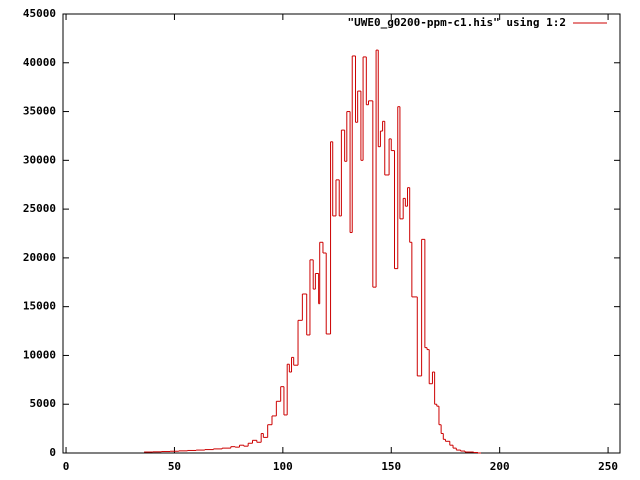 Image resolution: width=640 pixels, height=480 pixels. Describe the element at coordinates (39, 257) in the screenshot. I see `y-tick-label: 20000` at that location.